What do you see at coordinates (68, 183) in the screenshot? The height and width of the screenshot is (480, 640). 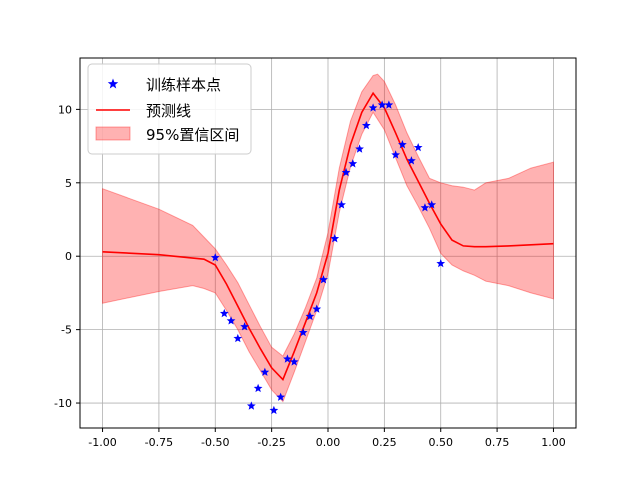 I see `y-tick-label: 5` at bounding box center [68, 183].